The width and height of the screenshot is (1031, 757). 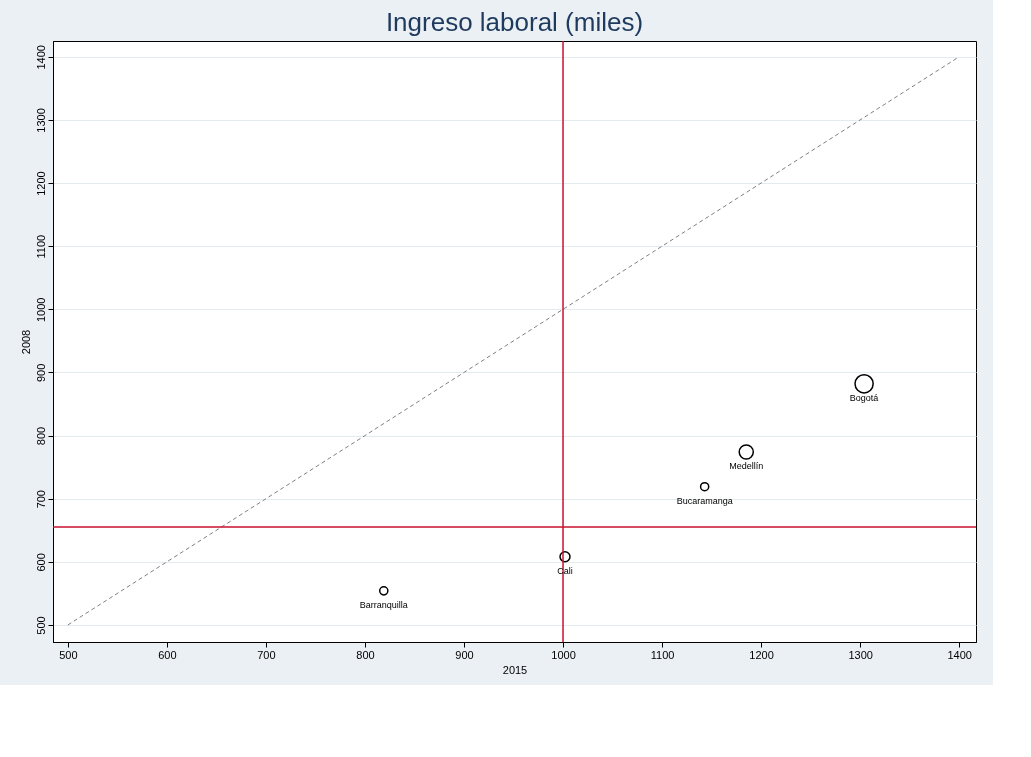 I want to click on annotation: Bucaramanga, so click(x=704, y=500).